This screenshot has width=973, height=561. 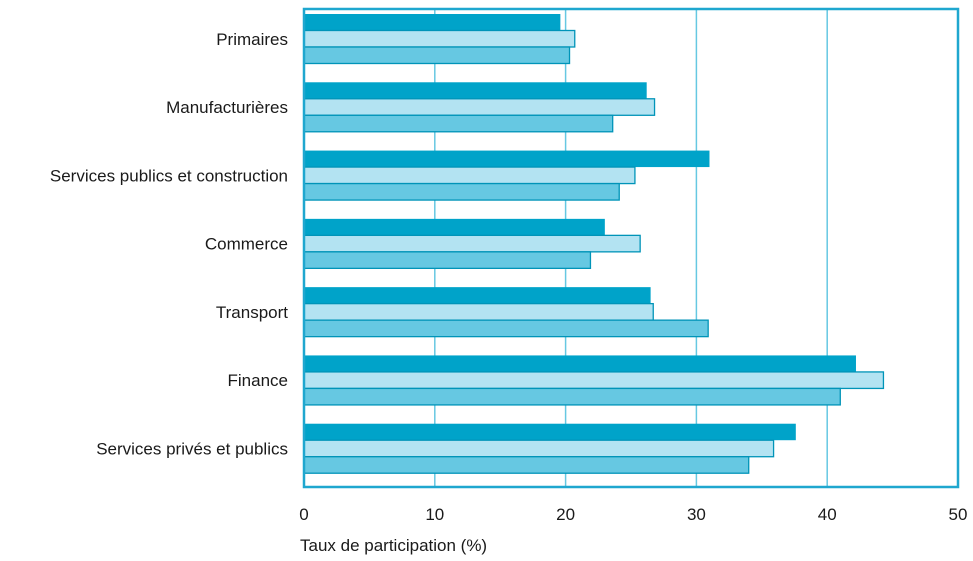 What do you see at coordinates (246, 244) in the screenshot?
I see `category-label: Commerce` at bounding box center [246, 244].